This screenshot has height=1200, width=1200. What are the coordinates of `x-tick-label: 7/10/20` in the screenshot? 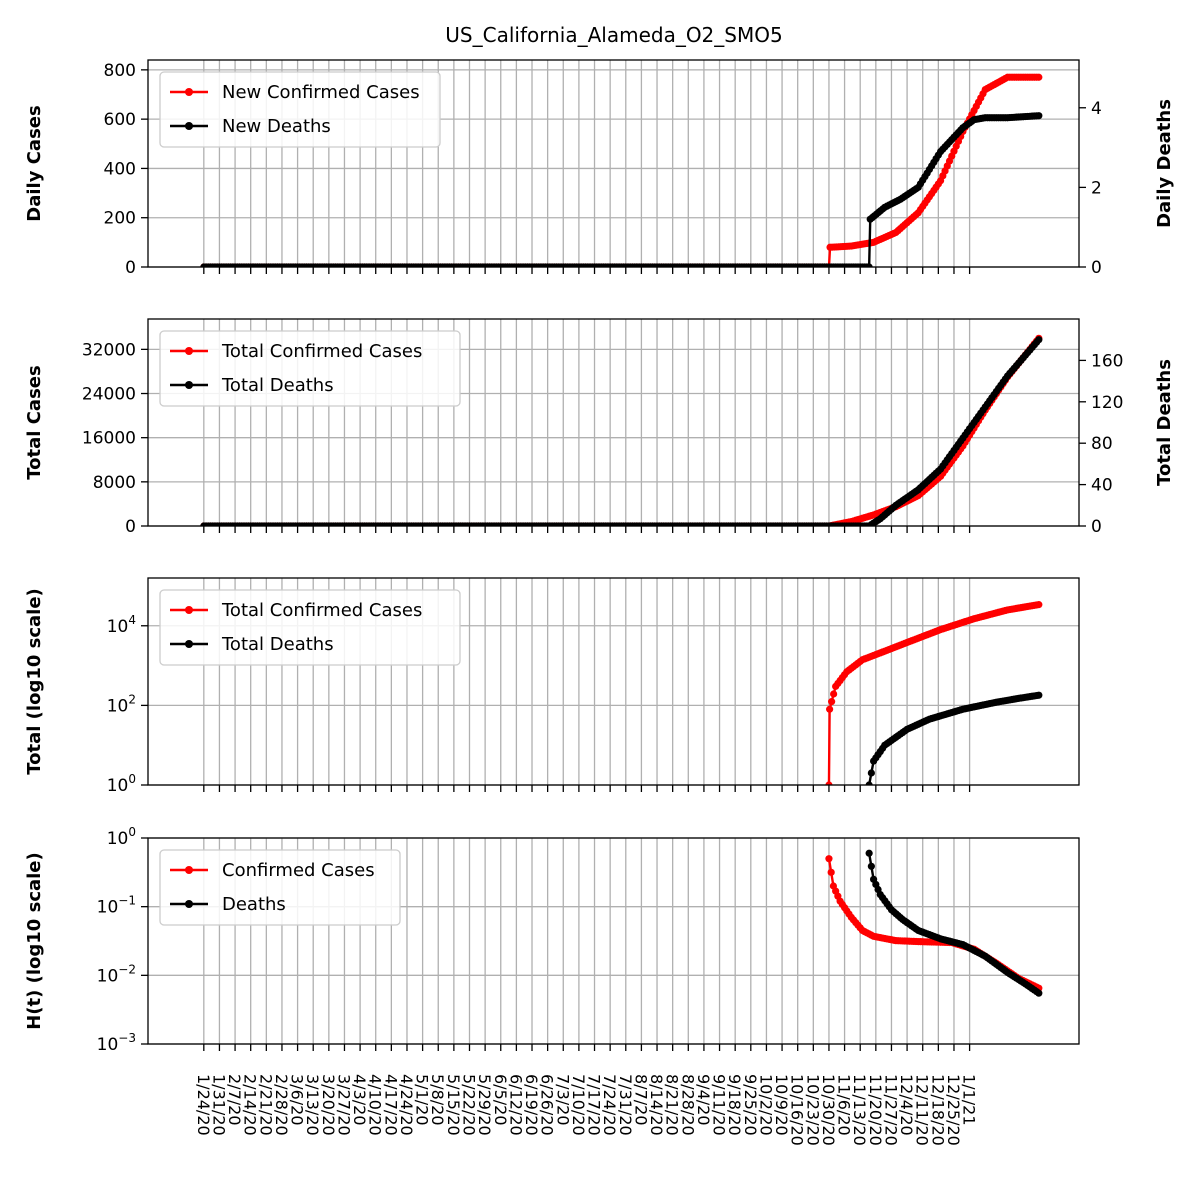 It's located at (578, 1105).